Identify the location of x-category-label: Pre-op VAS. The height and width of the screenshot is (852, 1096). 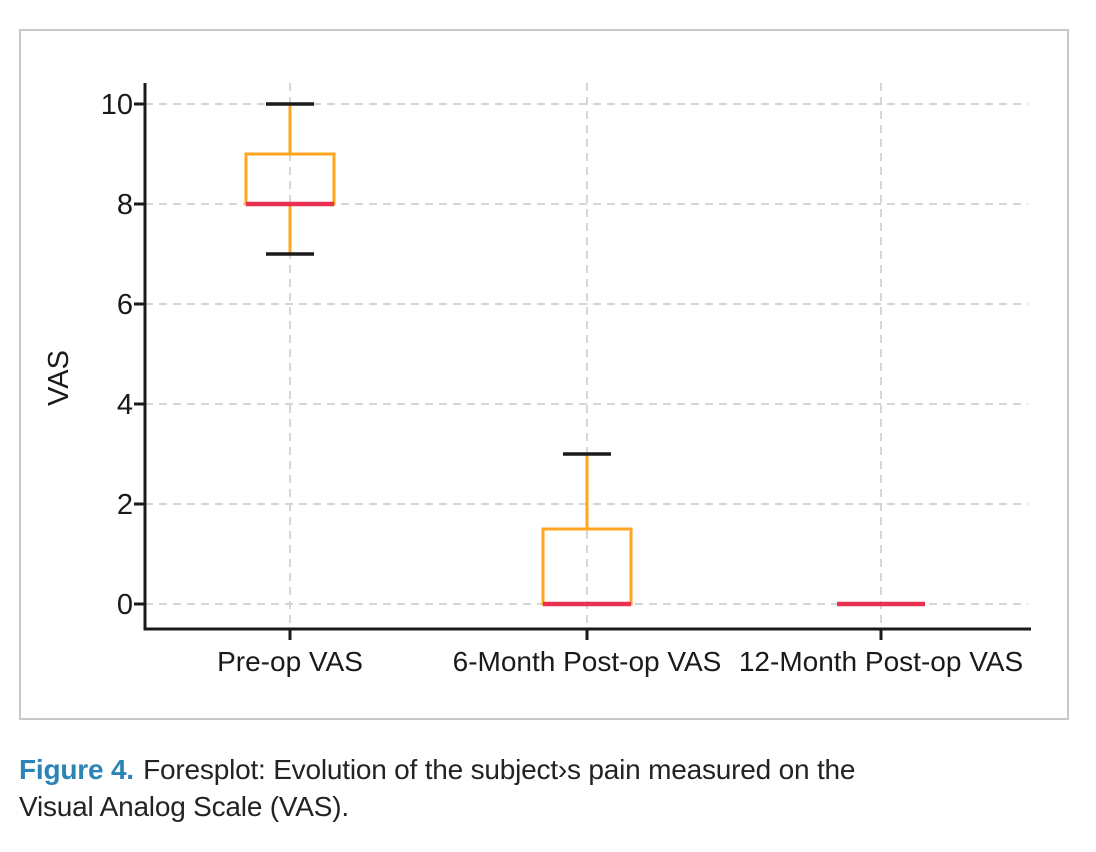
(290, 661).